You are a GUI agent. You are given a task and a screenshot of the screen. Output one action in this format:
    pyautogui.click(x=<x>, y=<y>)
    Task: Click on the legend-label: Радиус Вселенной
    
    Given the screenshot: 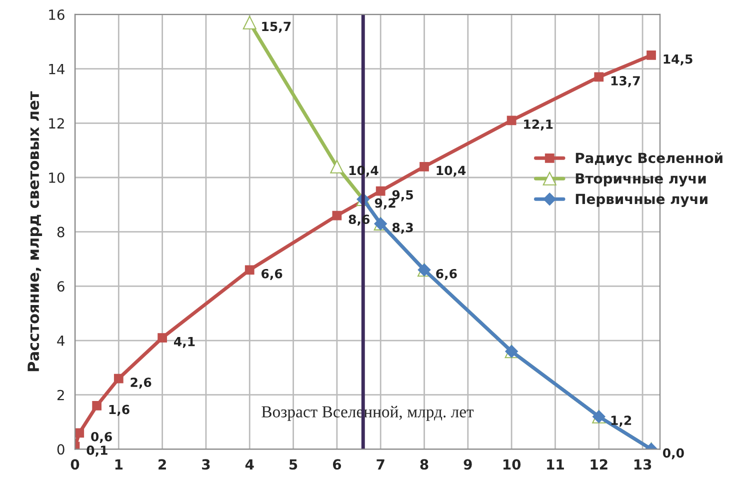 What is the action you would take?
    pyautogui.click(x=649, y=159)
    